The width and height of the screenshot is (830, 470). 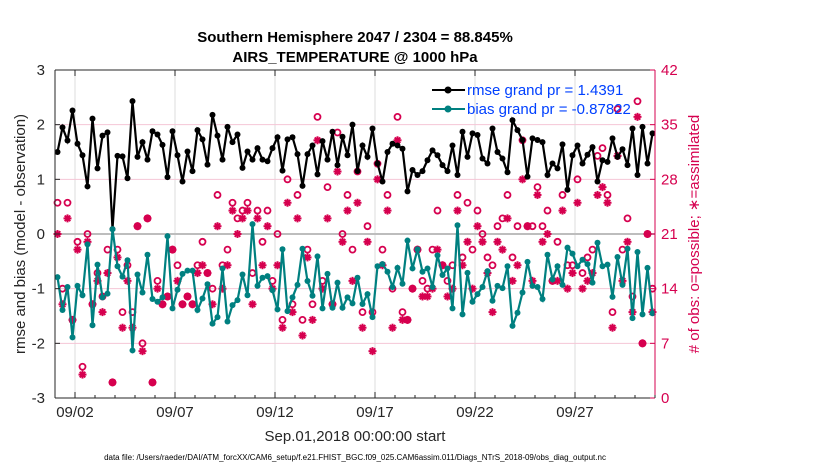 I want to click on y-right-tick-label: 35, so click(x=669, y=125).